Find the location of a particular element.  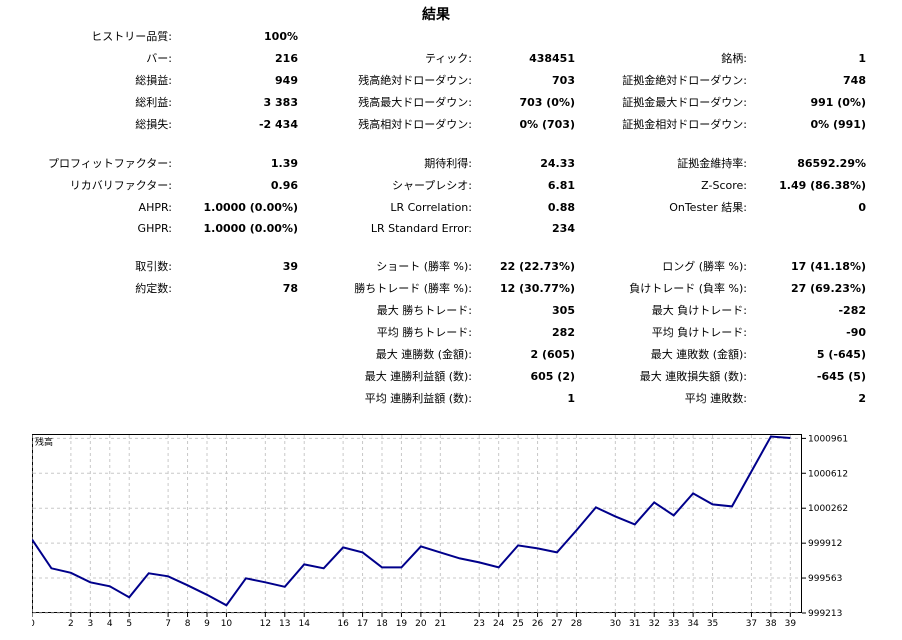

x-tick-label: 4 is located at coordinates (110, 624).